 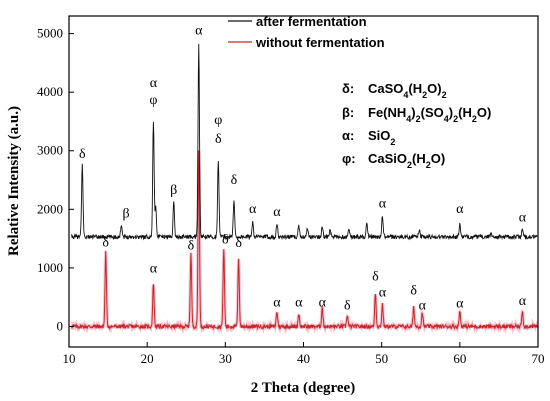 I want to click on y-tick-label: 2000, so click(x=50, y=208).